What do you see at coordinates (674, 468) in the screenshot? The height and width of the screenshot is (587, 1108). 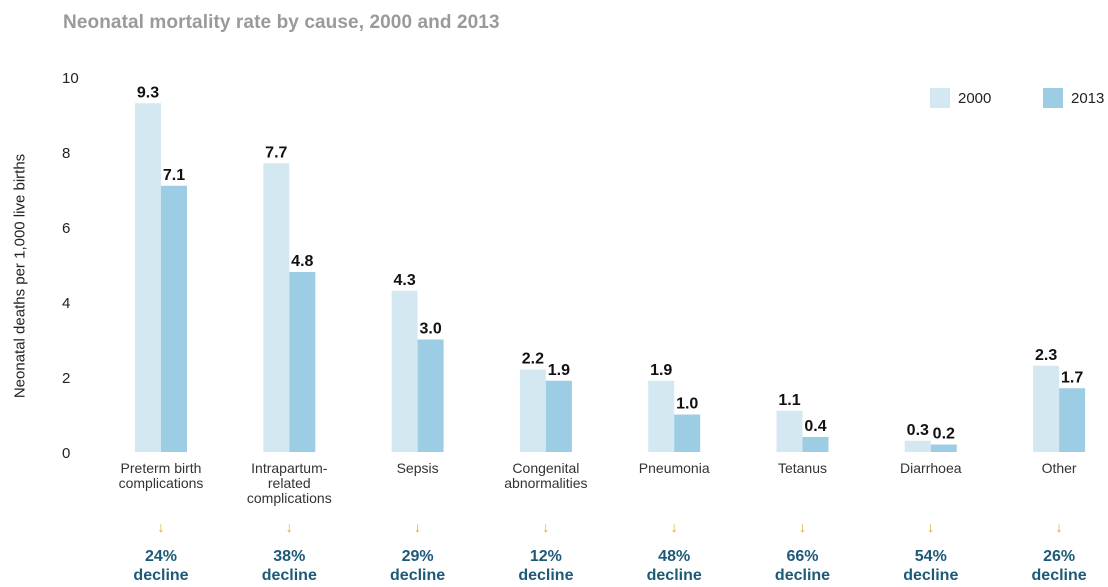 I see `category-label-4: Pneumonia` at bounding box center [674, 468].